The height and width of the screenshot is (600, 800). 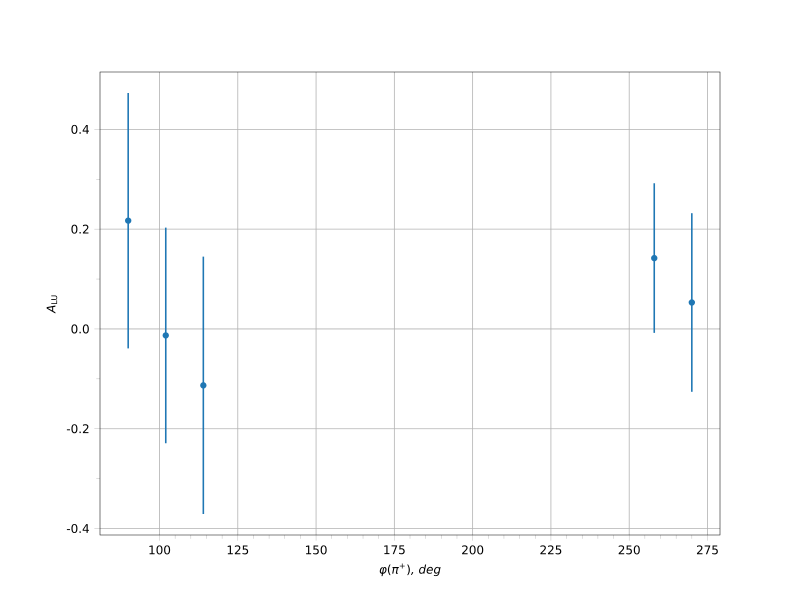 I want to click on x-tick-label: 125, so click(x=238, y=549).